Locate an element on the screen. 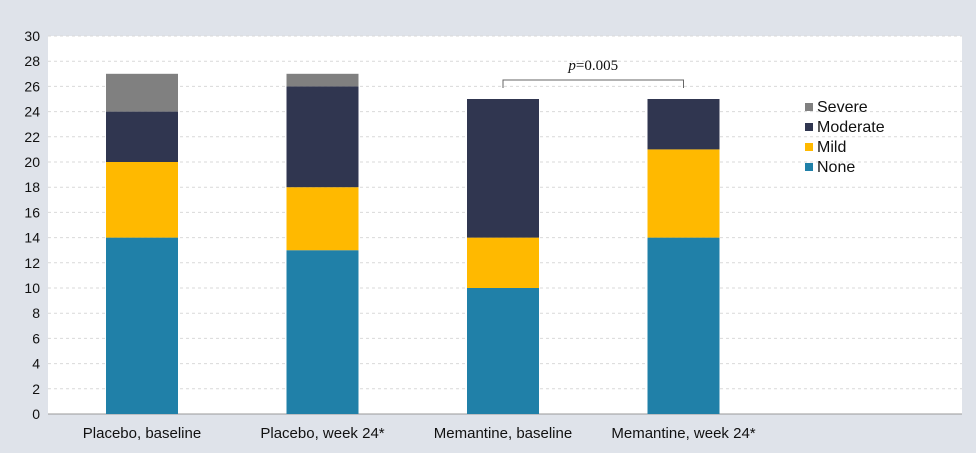  y-tick-label: 26 is located at coordinates (32, 86).